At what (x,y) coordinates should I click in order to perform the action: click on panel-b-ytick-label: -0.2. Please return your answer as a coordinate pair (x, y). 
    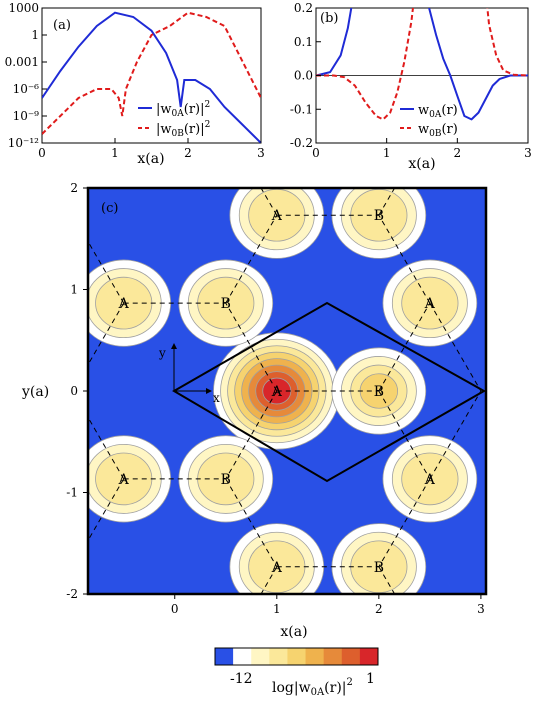
    Looking at the image, I should click on (301, 143).